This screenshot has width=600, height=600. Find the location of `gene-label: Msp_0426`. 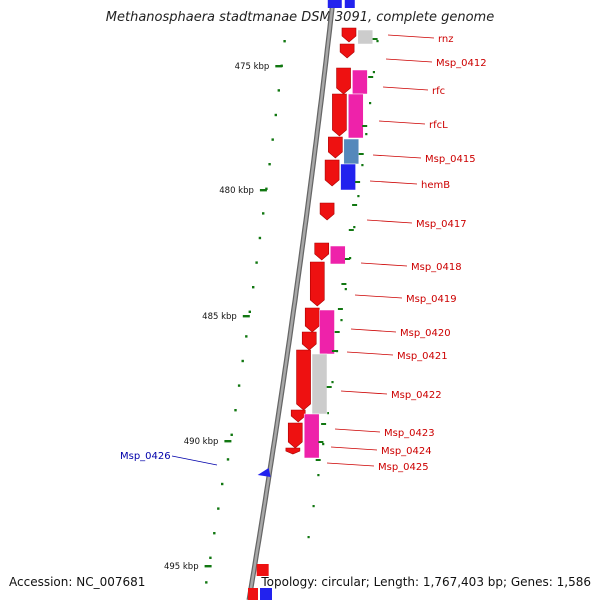

gene-label: Msp_0426 is located at coordinates (145, 456).